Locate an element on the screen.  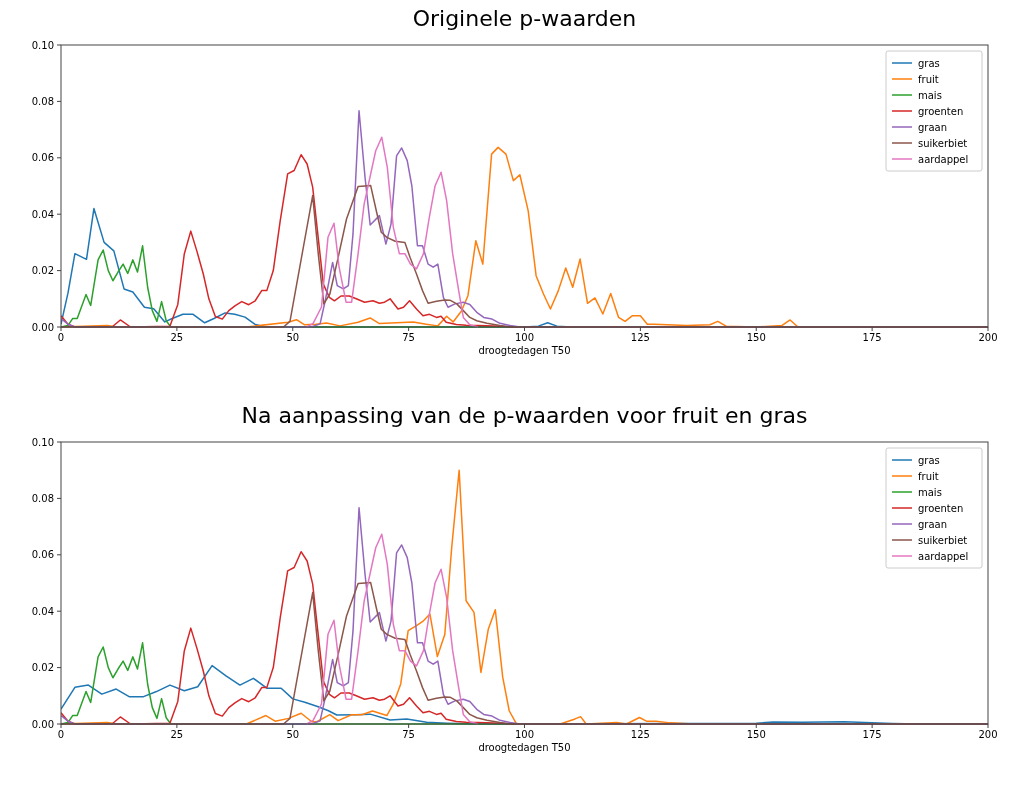
chart-title: Originele p-waarden is located at coordinates (524, 18).